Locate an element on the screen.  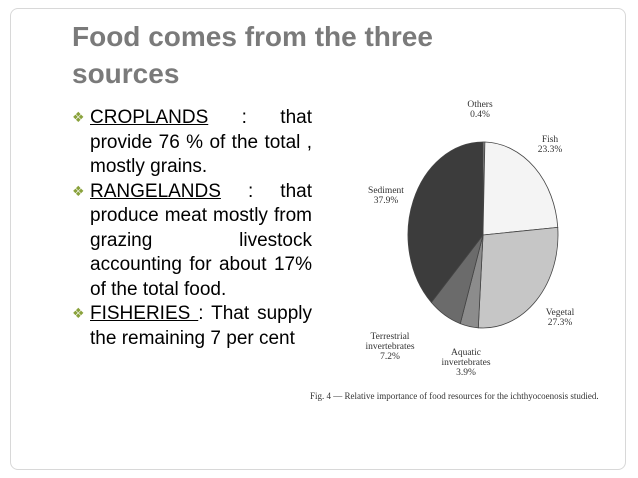
slice-category: Fish is located at coordinates (550, 140).